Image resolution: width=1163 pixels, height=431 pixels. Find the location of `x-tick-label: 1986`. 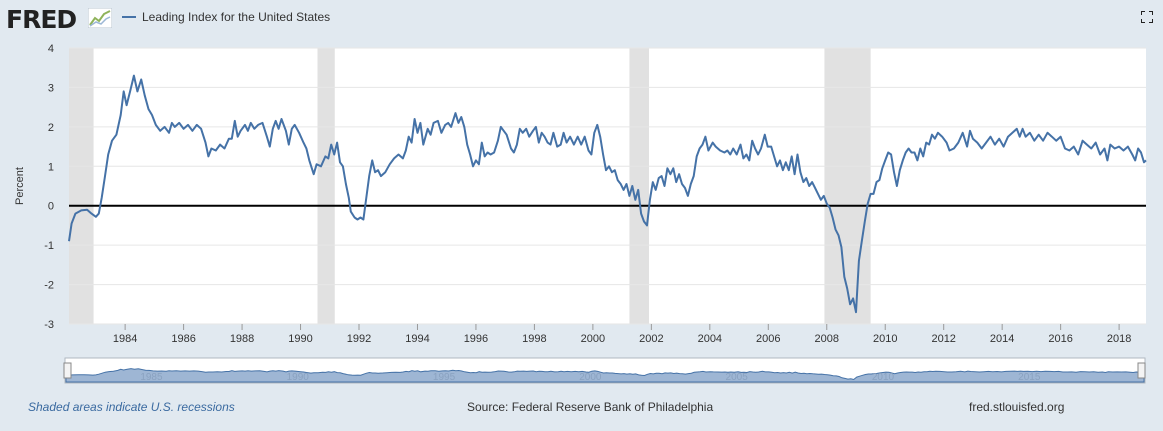

x-tick-label: 1986 is located at coordinates (183, 339).